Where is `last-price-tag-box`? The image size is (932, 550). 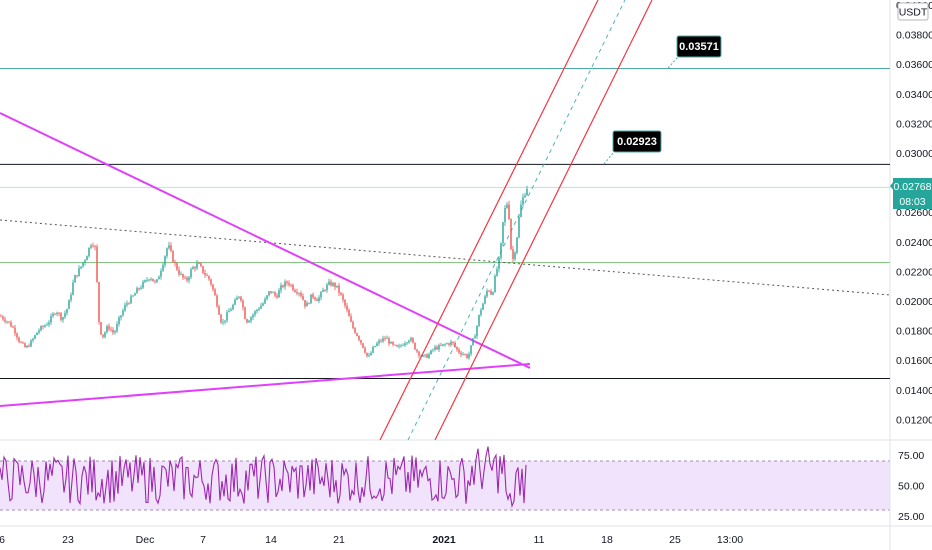 last-price-tag-box is located at coordinates (912, 186).